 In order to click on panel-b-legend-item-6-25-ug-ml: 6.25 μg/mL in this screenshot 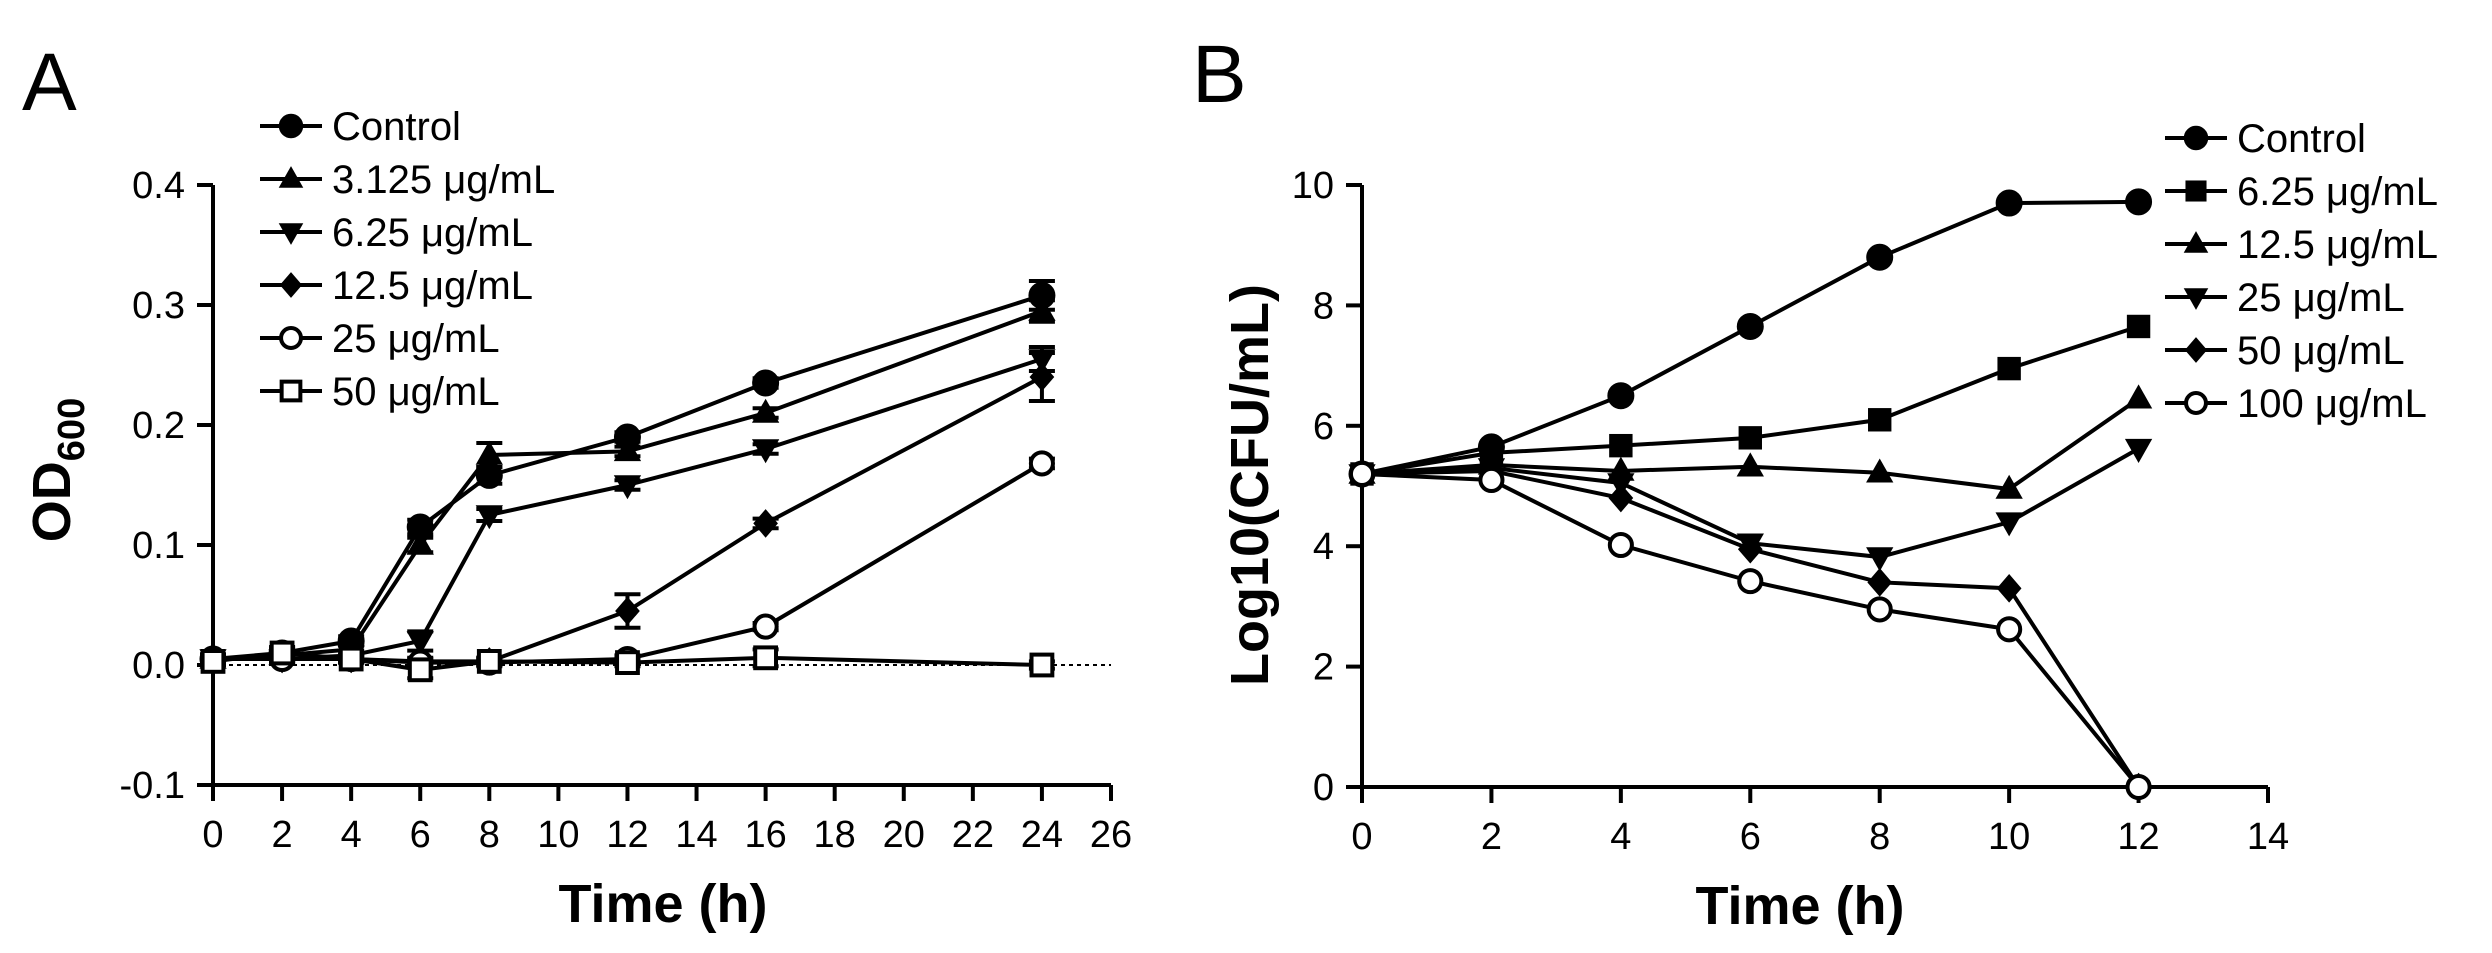, I will do `click(2301, 192)`.